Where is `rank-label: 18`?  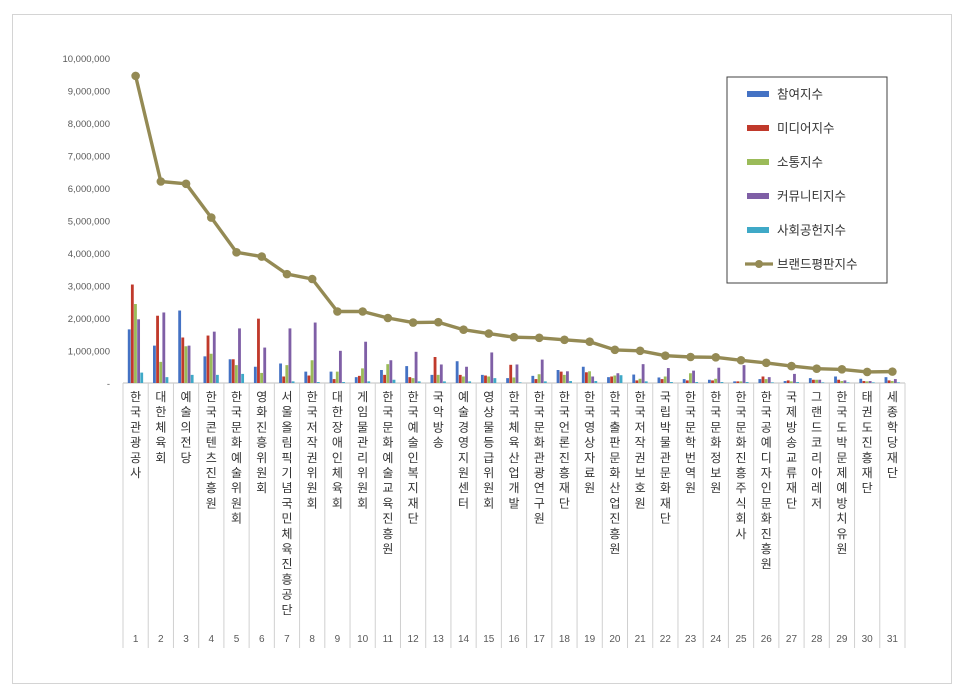 rank-label: 18 is located at coordinates (565, 639).